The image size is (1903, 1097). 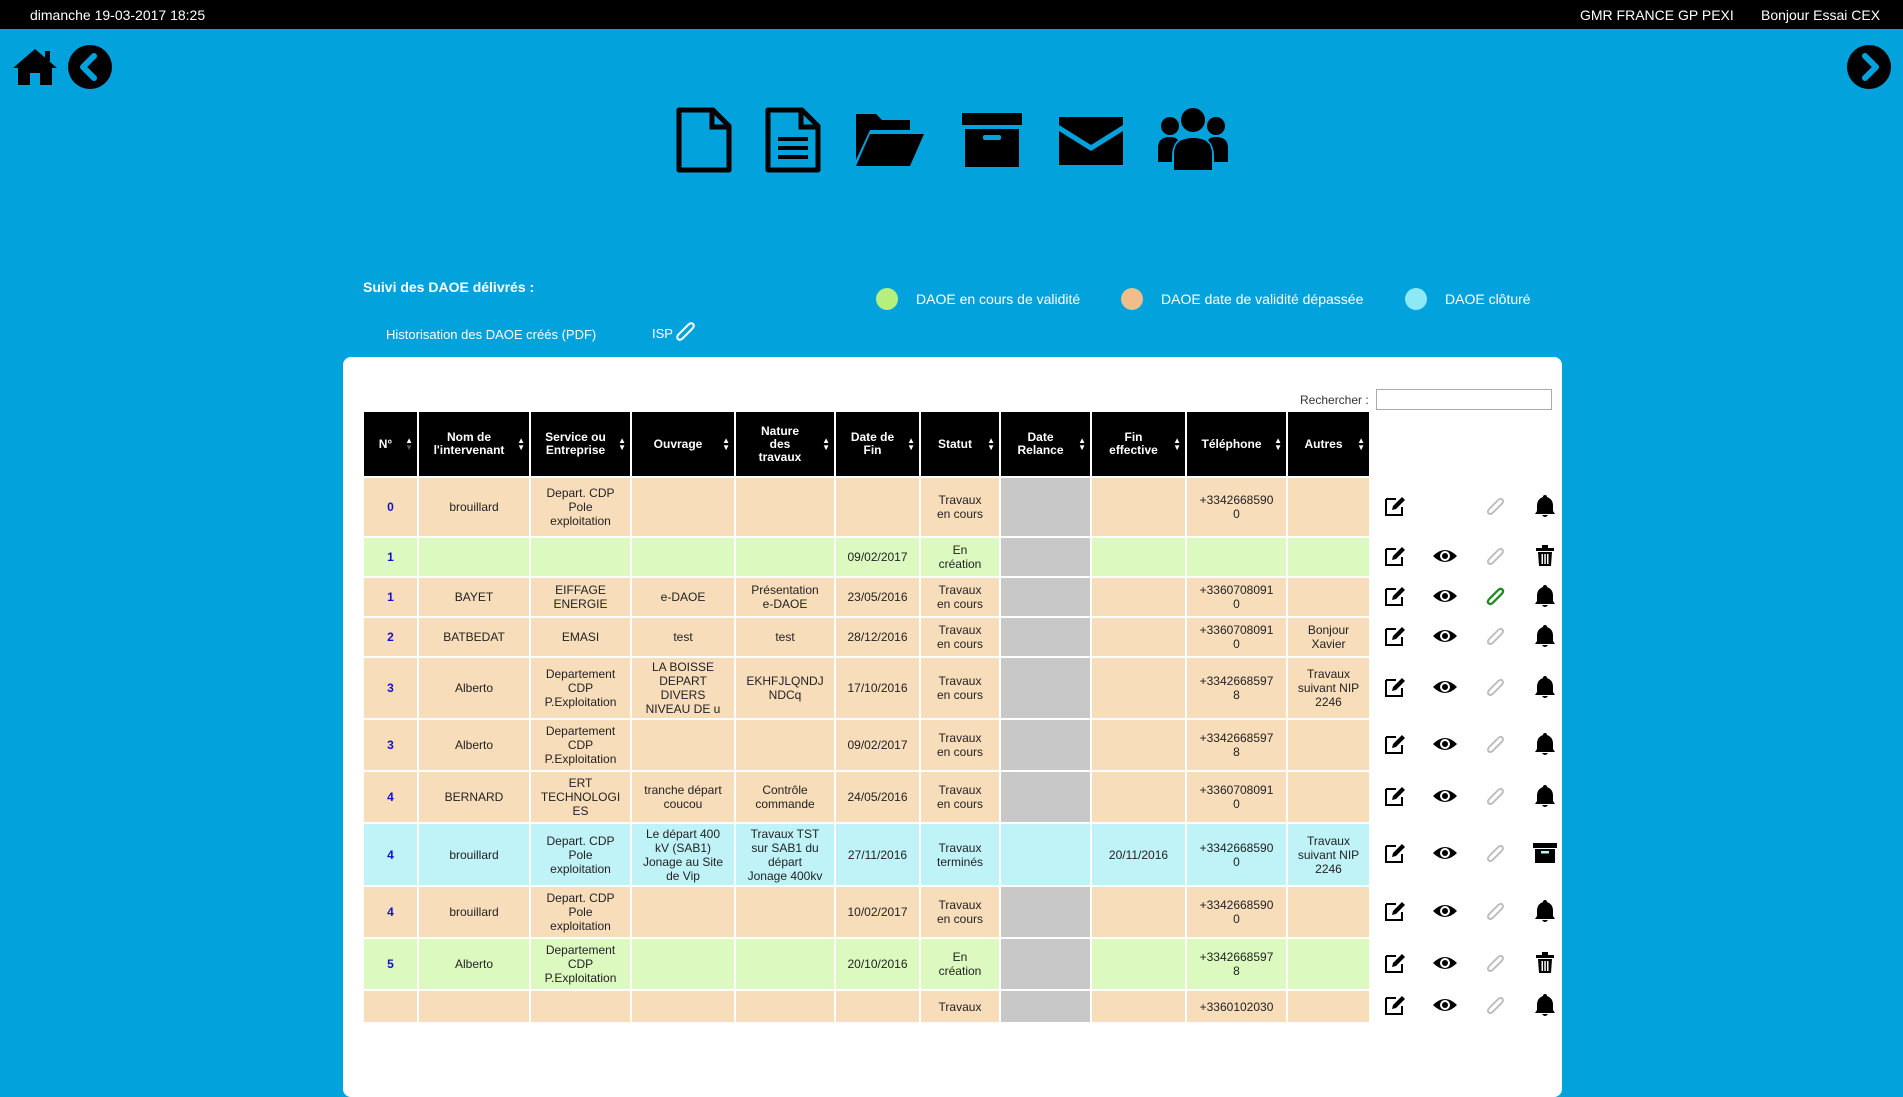 I want to click on col-header-nature: Nature des travaux ▲ ▼, so click(x=785, y=444).